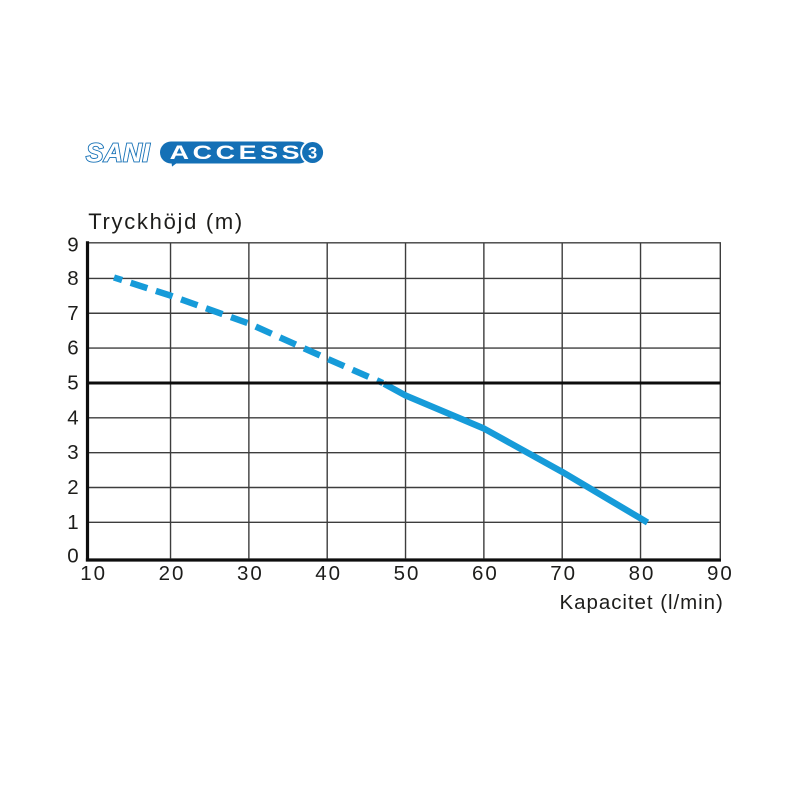  What do you see at coordinates (642, 602) in the screenshot?
I see `svg-text: Kapacitet (l/min)` at bounding box center [642, 602].